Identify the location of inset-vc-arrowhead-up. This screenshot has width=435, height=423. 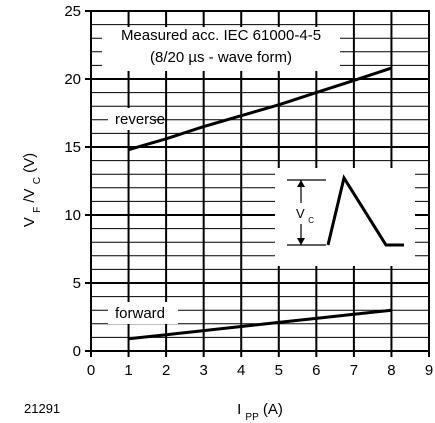
(301, 183).